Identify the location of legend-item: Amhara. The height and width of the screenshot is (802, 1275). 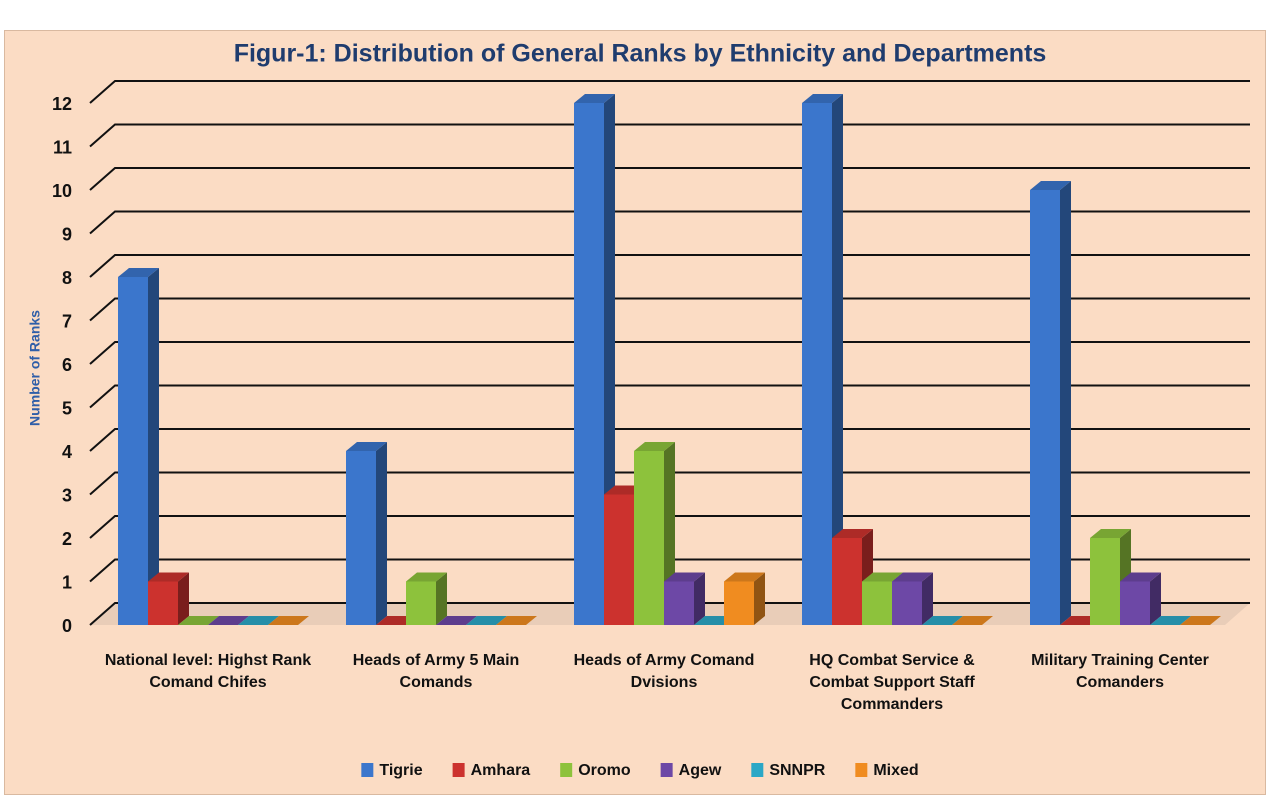
(491, 770).